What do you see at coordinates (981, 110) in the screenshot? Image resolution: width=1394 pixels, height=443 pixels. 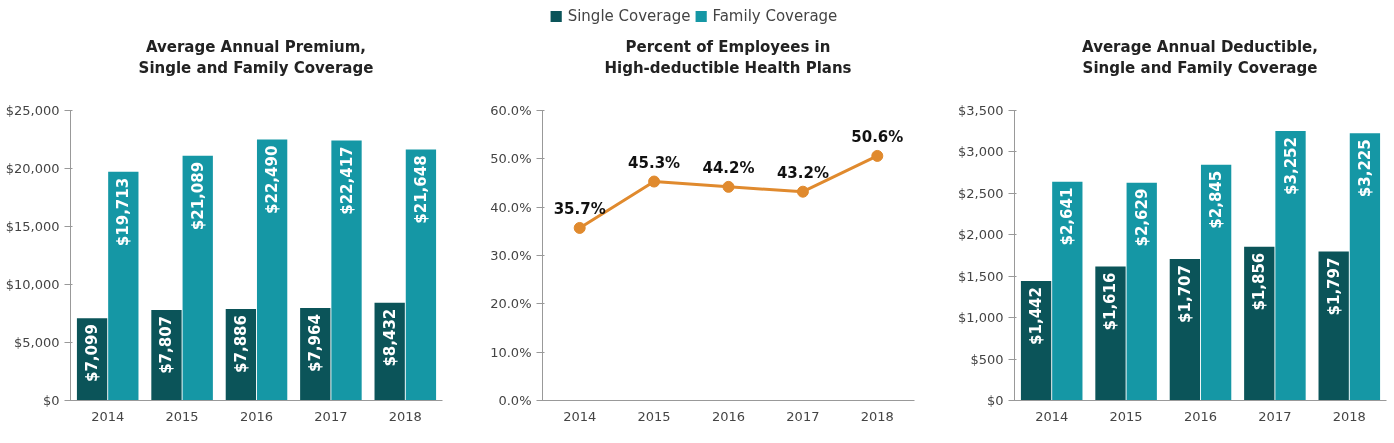 I see `y-tick-label: $3,500` at bounding box center [981, 110].